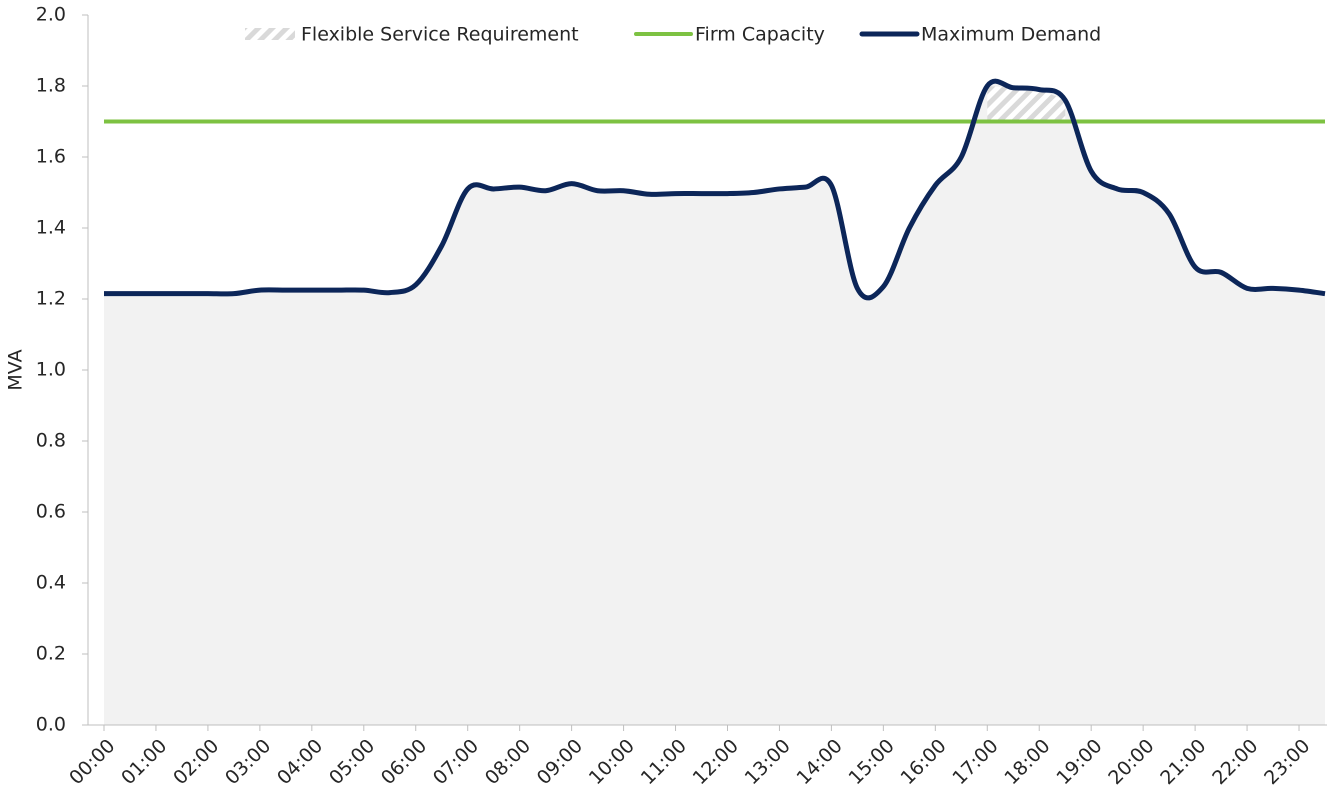  I want to click on y-tick-label: 1.0, so click(51, 370).